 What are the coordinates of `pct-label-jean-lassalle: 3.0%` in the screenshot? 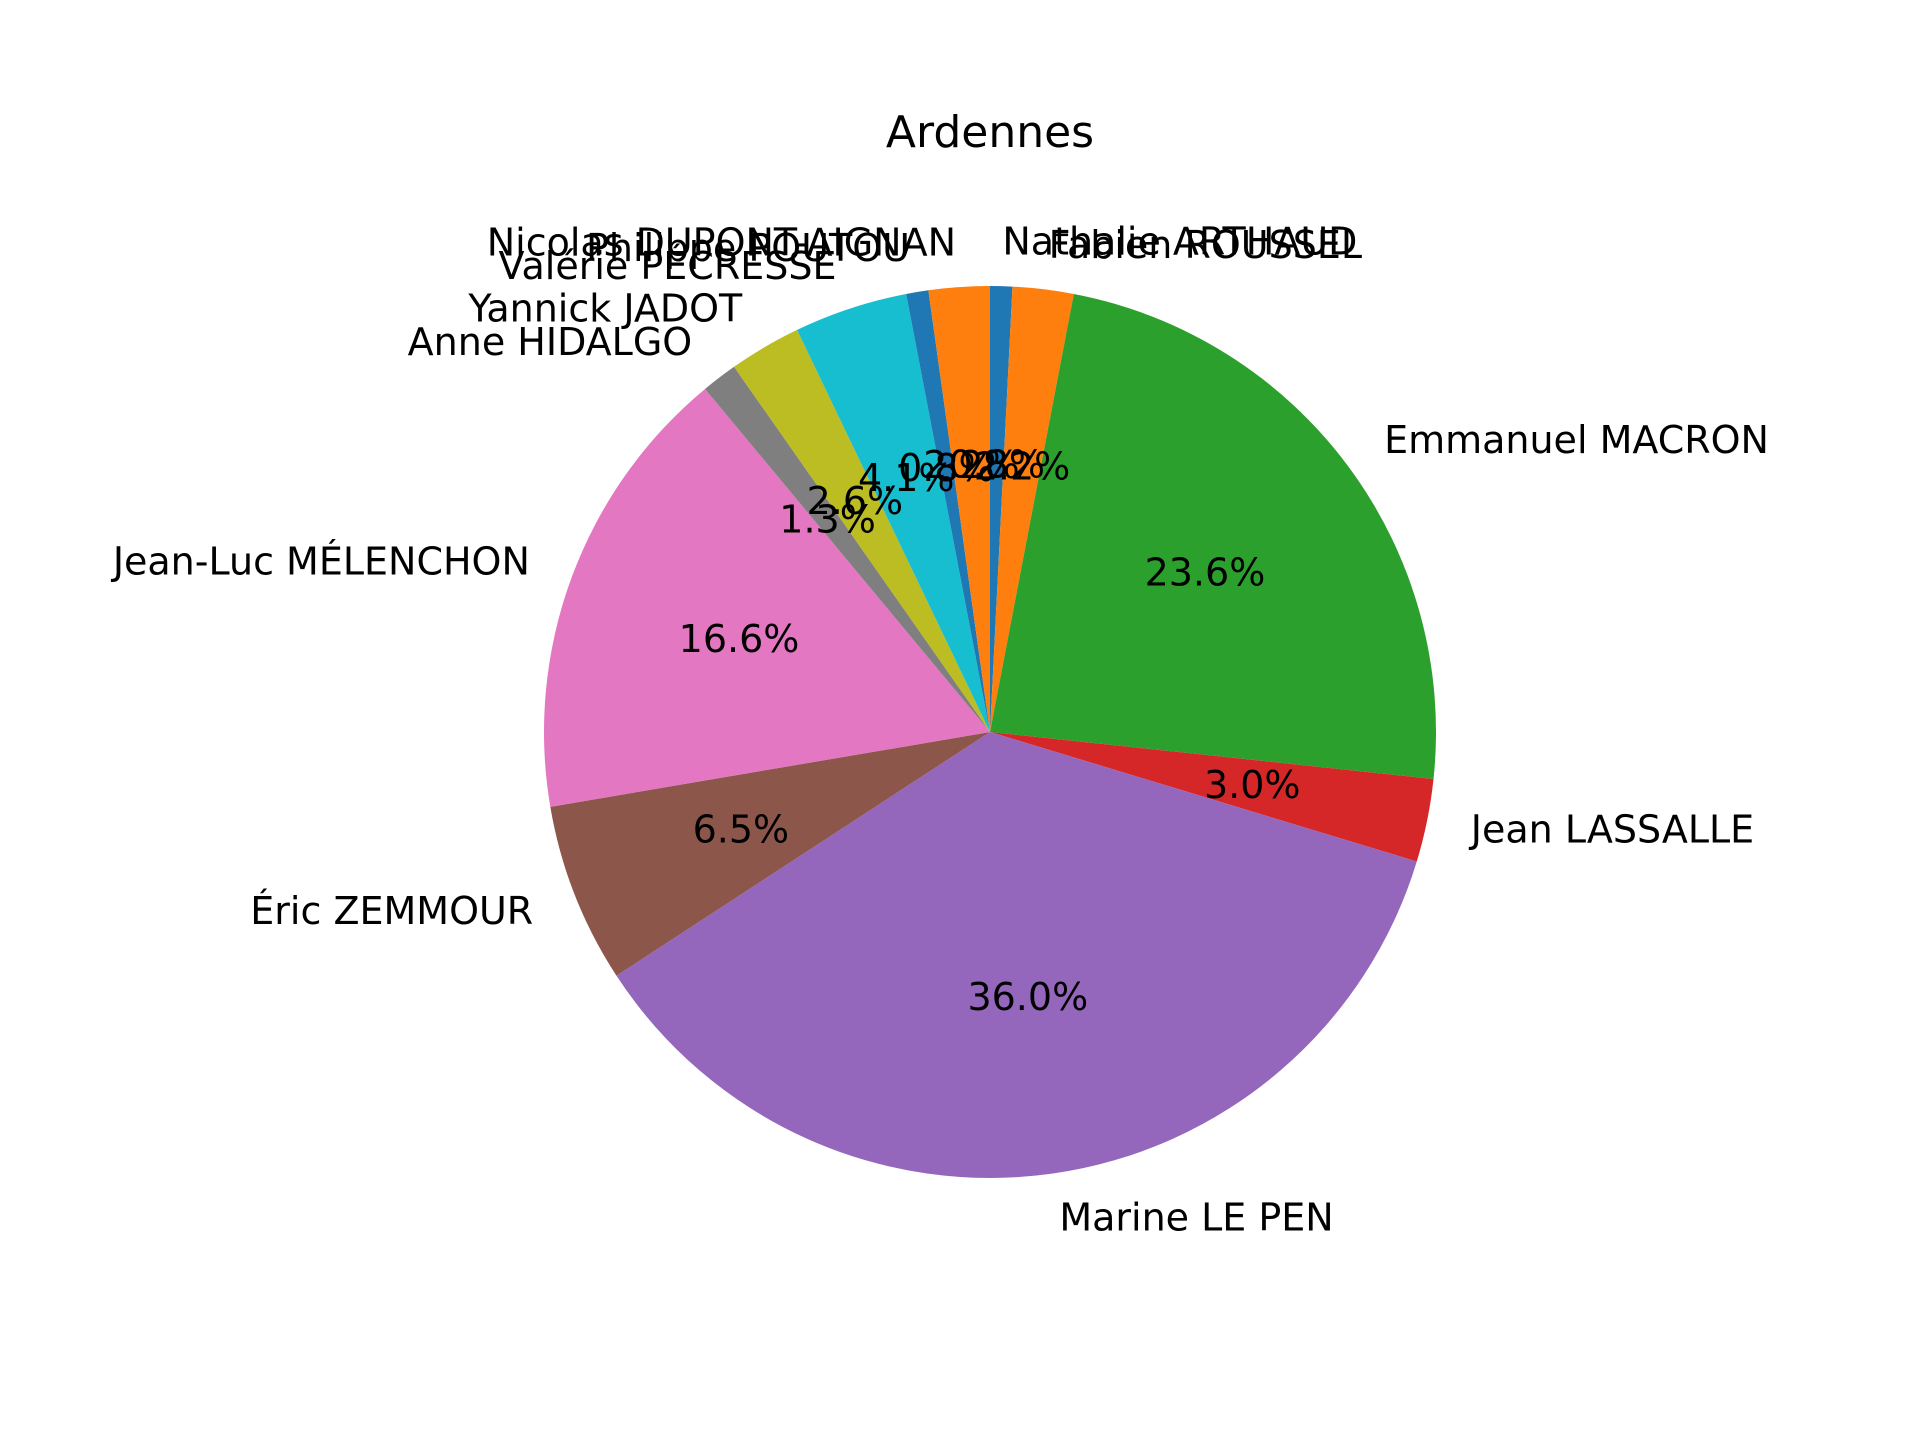 It's located at (1252, 785).